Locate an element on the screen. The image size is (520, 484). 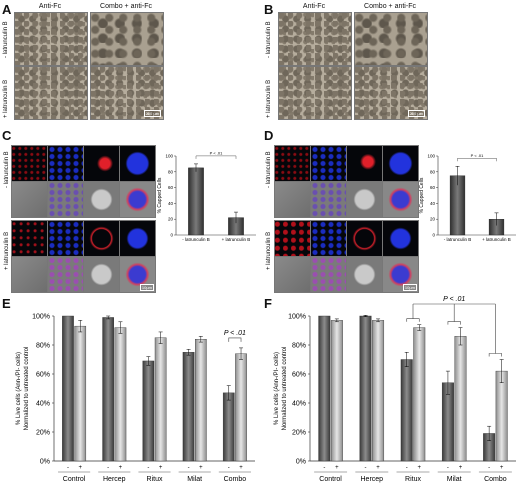
panel-b-col-header-1: Anti-Fc is located at coordinates (314, 6).